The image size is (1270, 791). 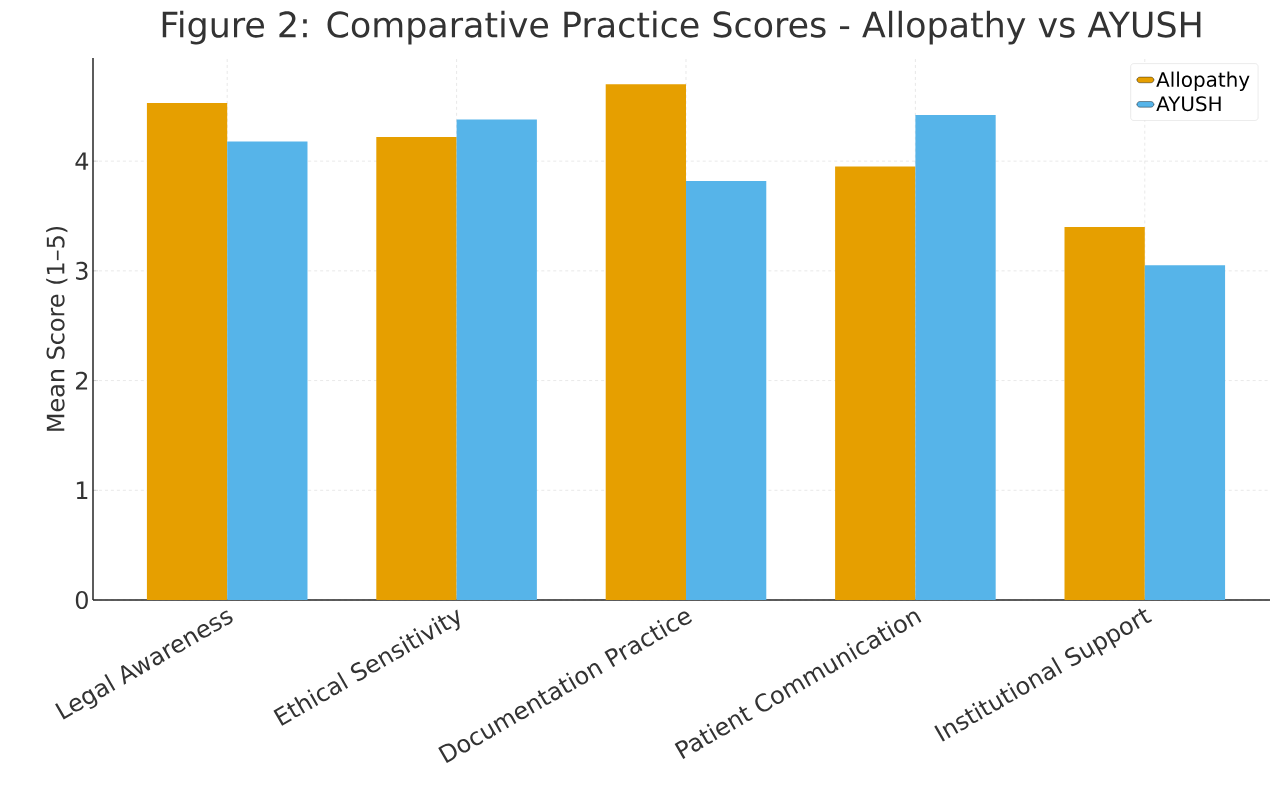 What do you see at coordinates (1188, 104) in the screenshot?
I see `legend-label: AYUSH` at bounding box center [1188, 104].